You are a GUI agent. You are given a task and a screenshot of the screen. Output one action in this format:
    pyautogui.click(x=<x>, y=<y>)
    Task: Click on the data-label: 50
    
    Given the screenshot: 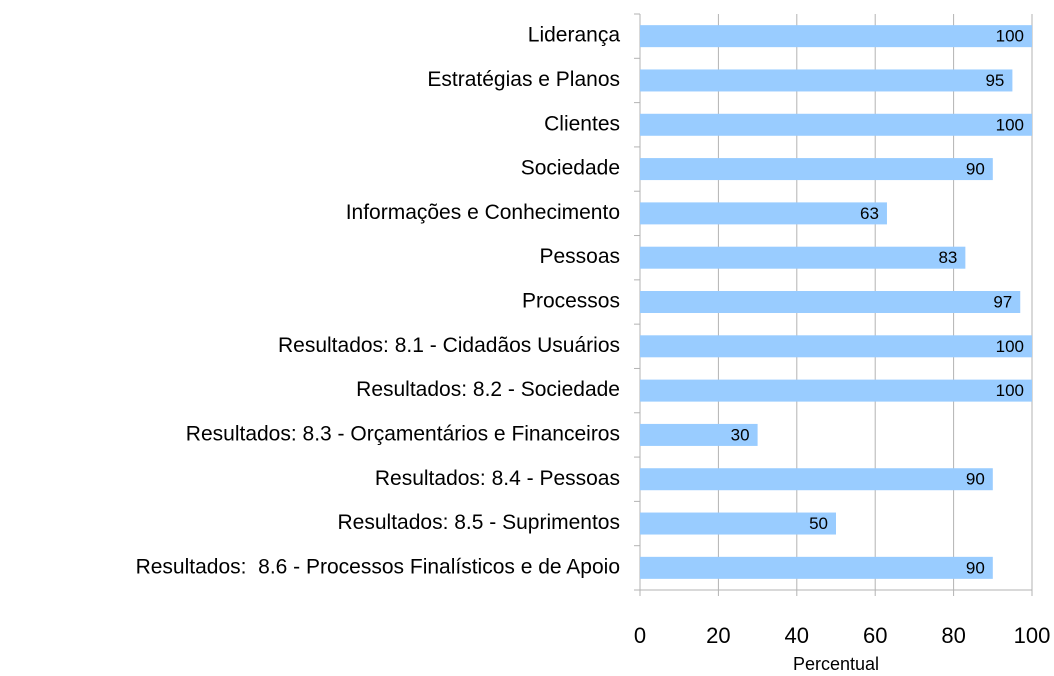 What is the action you would take?
    pyautogui.click(x=818, y=523)
    